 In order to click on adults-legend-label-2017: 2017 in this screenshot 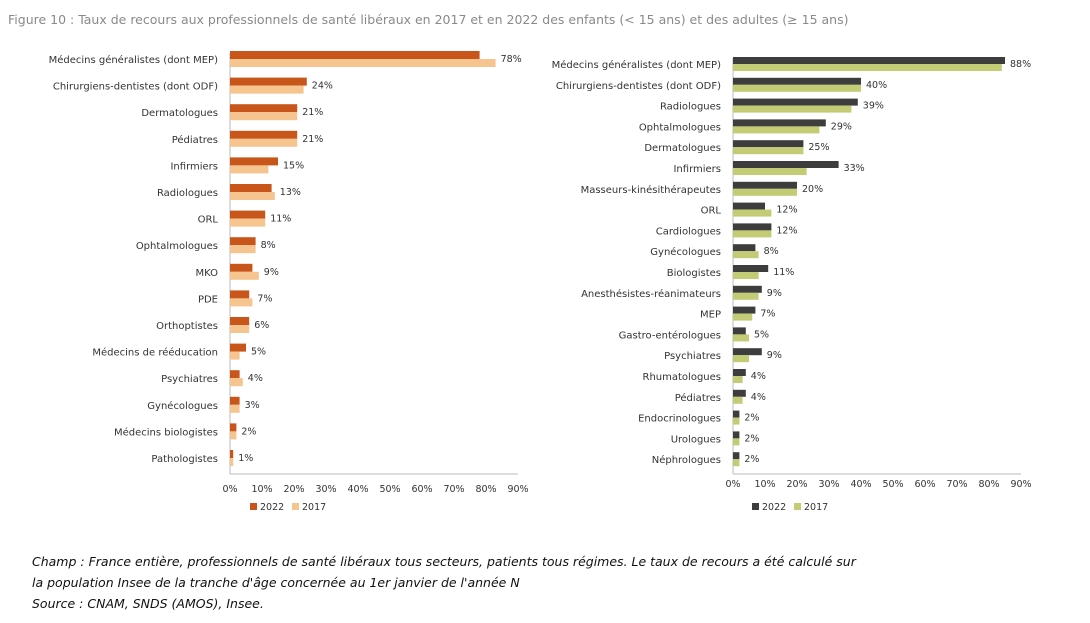, I will do `click(816, 507)`.